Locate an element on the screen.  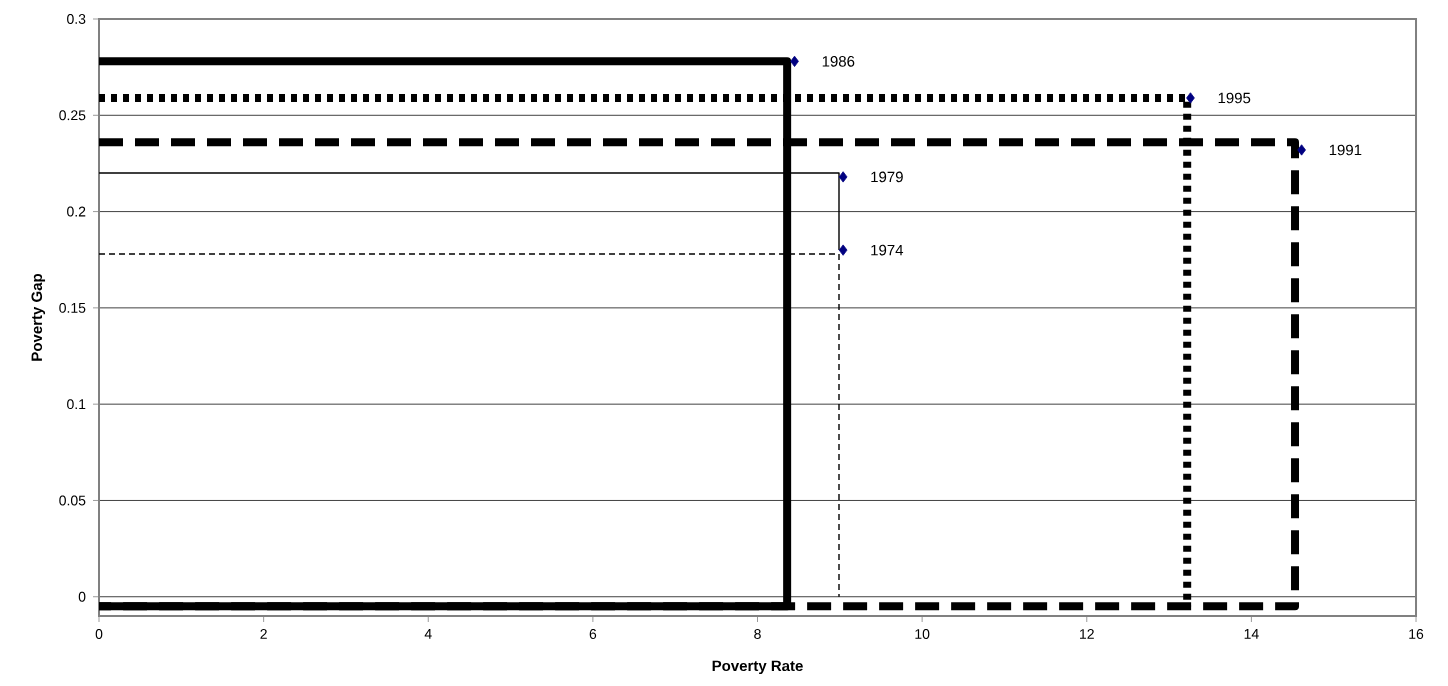
annotation: 1974 is located at coordinates (887, 250).